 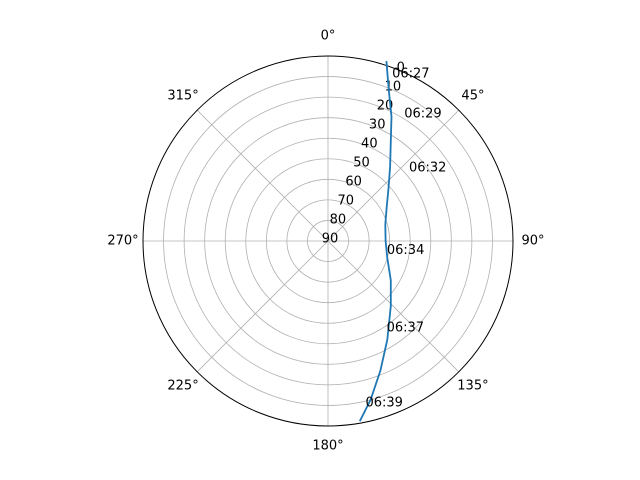 What do you see at coordinates (422, 114) in the screenshot?
I see `time-label: 06:29` at bounding box center [422, 114].